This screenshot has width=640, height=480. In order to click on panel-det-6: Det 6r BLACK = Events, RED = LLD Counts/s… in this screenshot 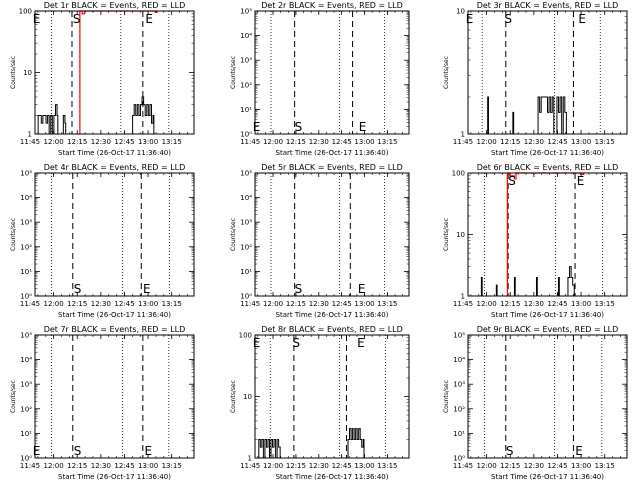, I will do `click(535, 241)`.